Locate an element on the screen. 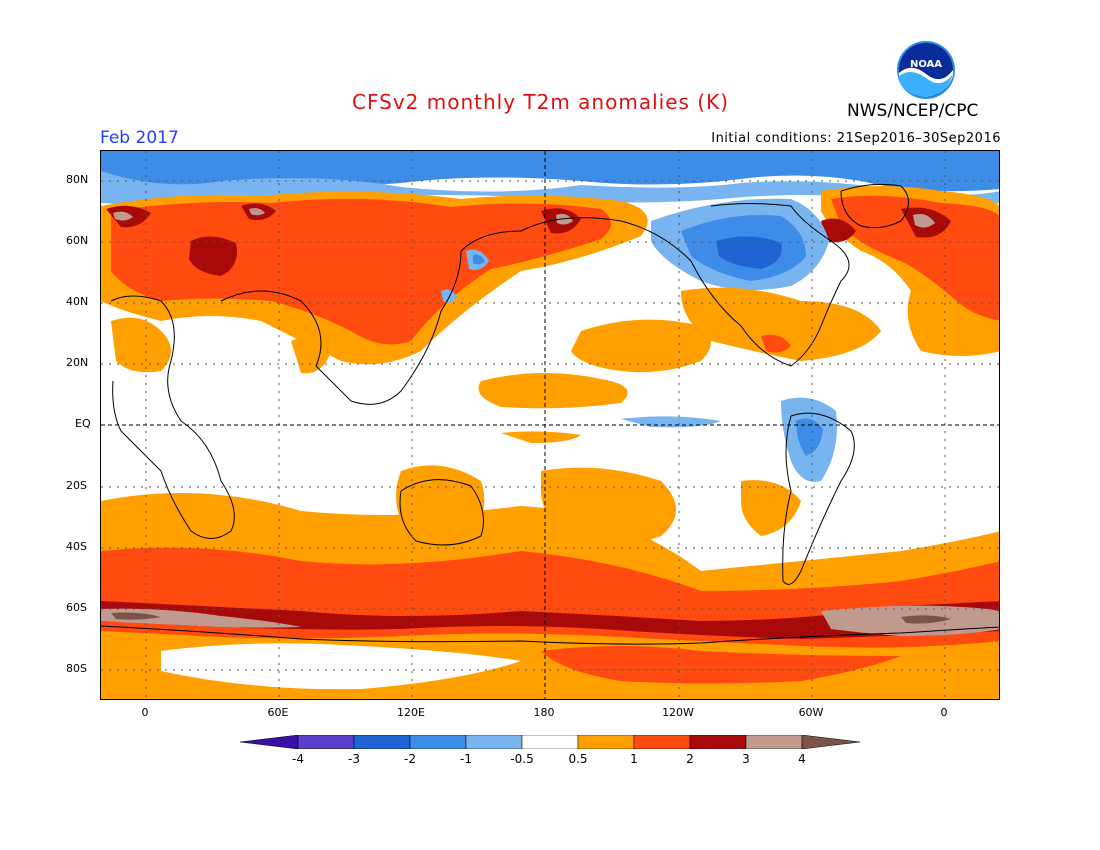 Image resolution: width=1100 pixels, height=850 pixels. colorbar-label-minus2: -2 is located at coordinates (410, 759).